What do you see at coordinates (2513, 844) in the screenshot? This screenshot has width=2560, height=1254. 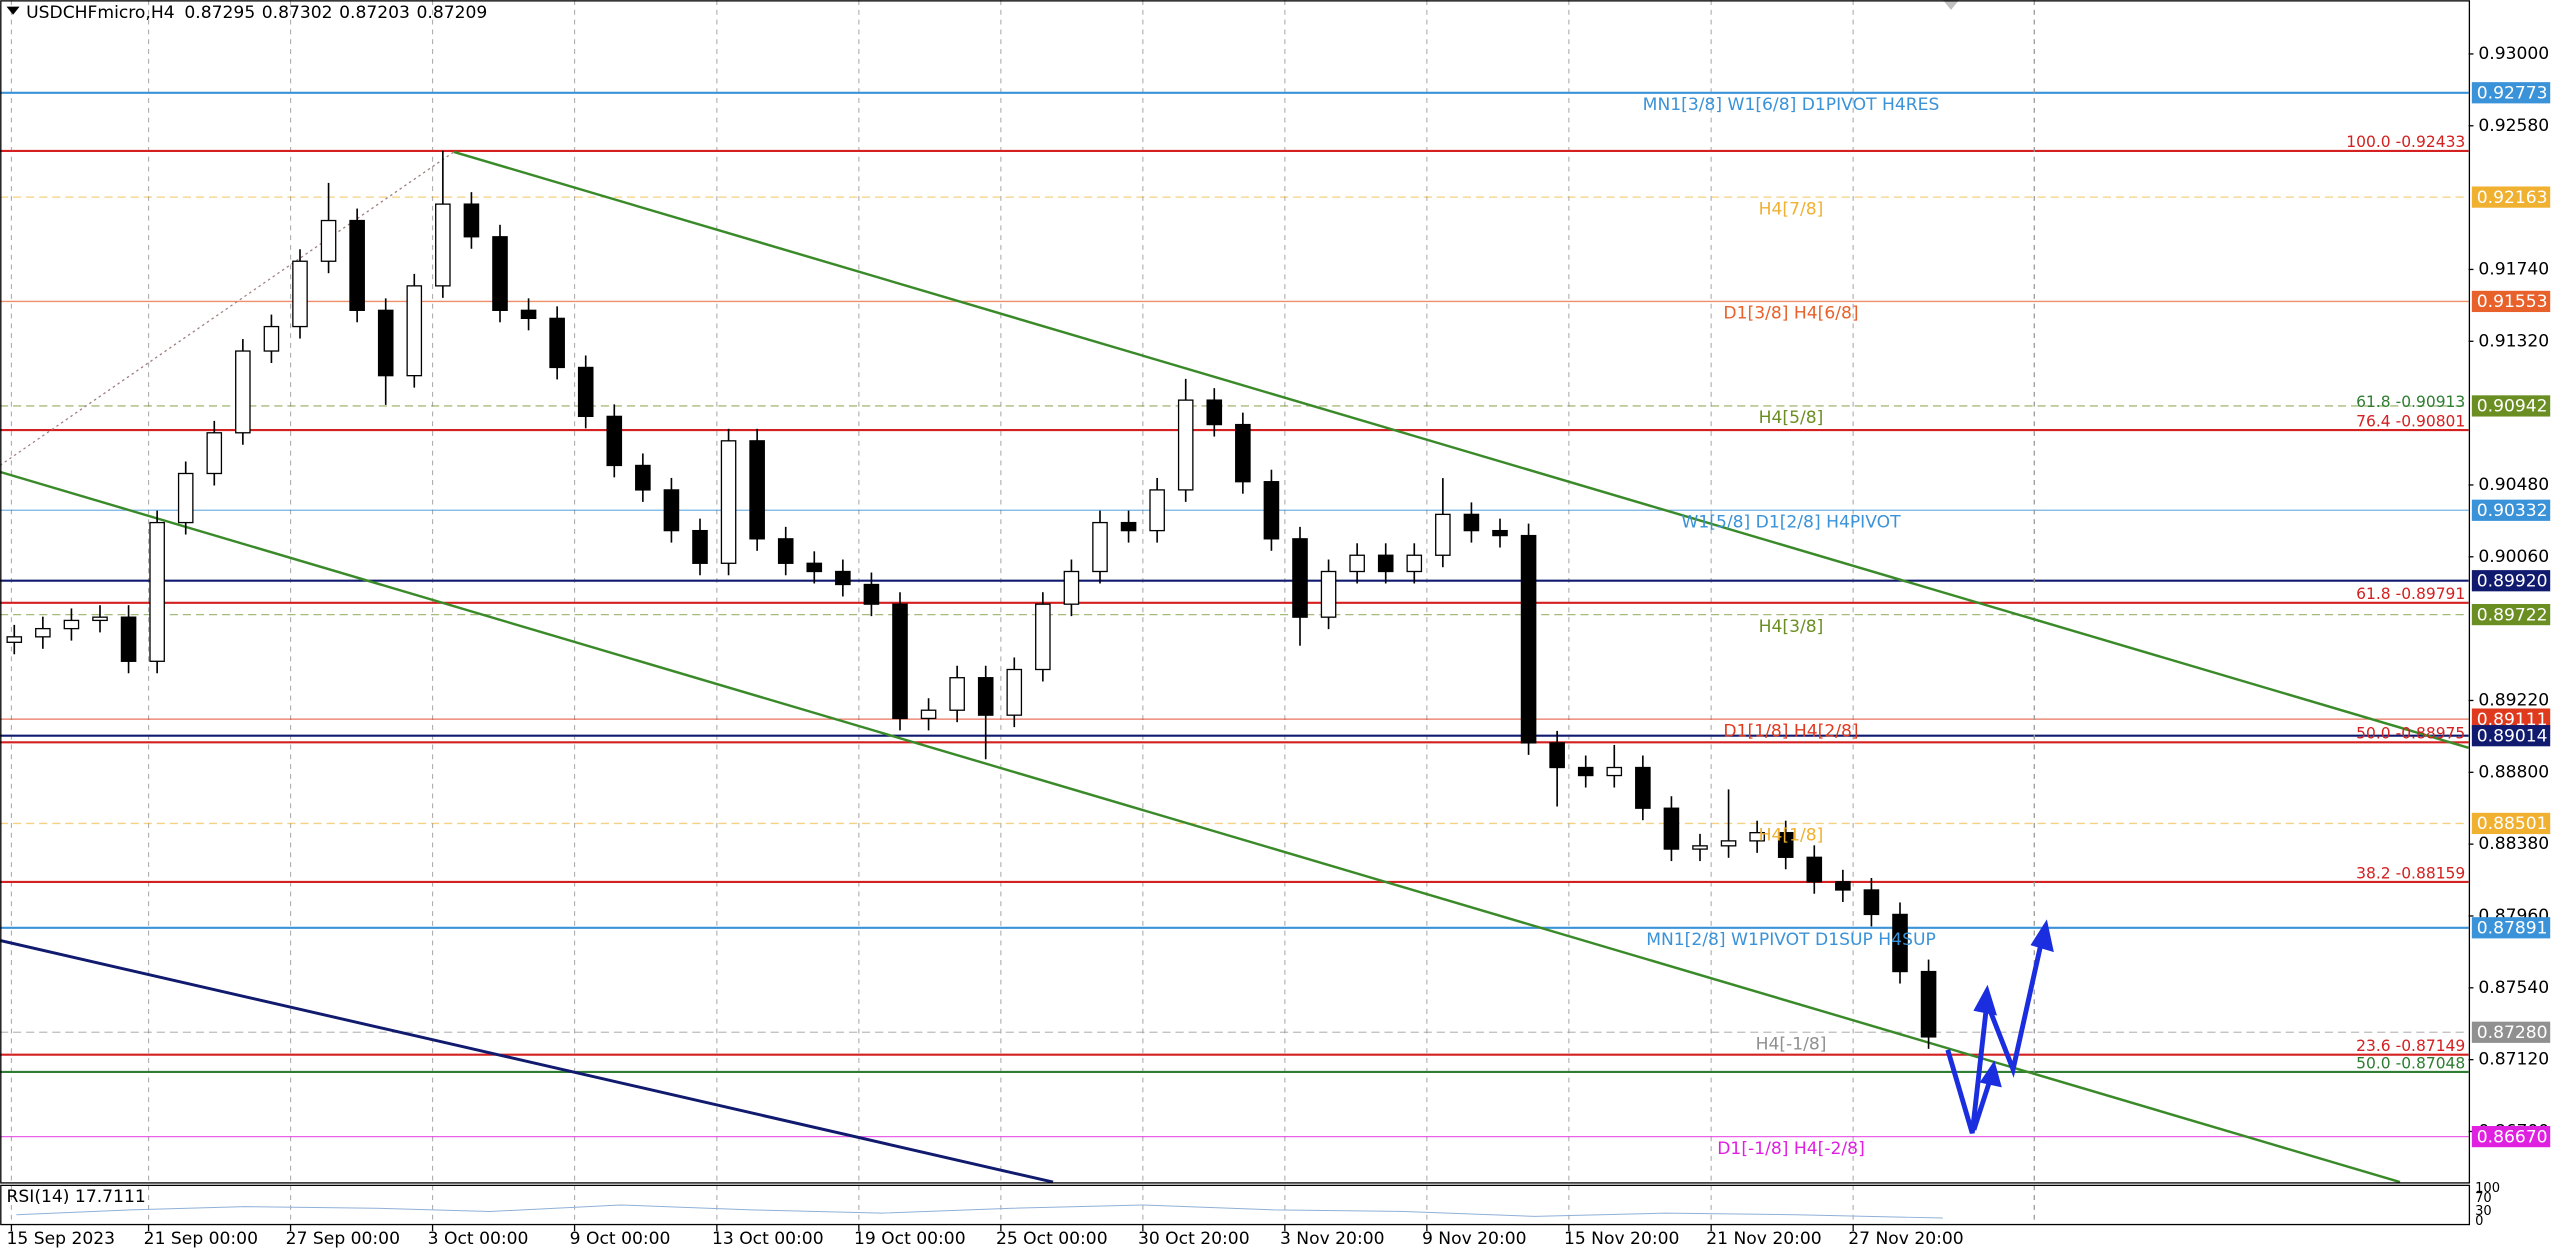 I see `y-tick-label: 0.88380` at bounding box center [2513, 844].